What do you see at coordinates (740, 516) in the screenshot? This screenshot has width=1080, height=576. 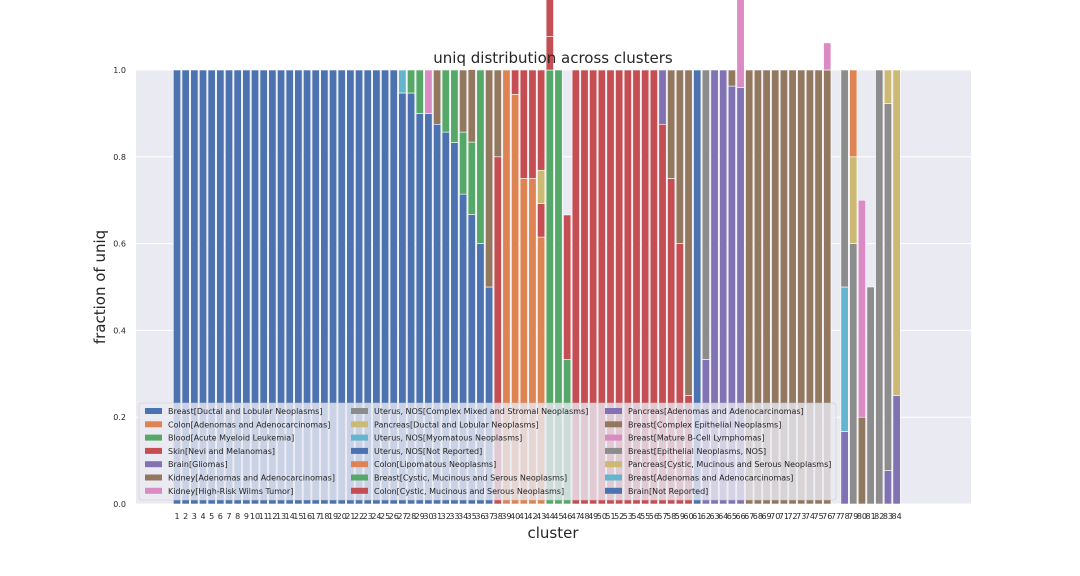 I see `x-tick-label: 66` at bounding box center [740, 516].